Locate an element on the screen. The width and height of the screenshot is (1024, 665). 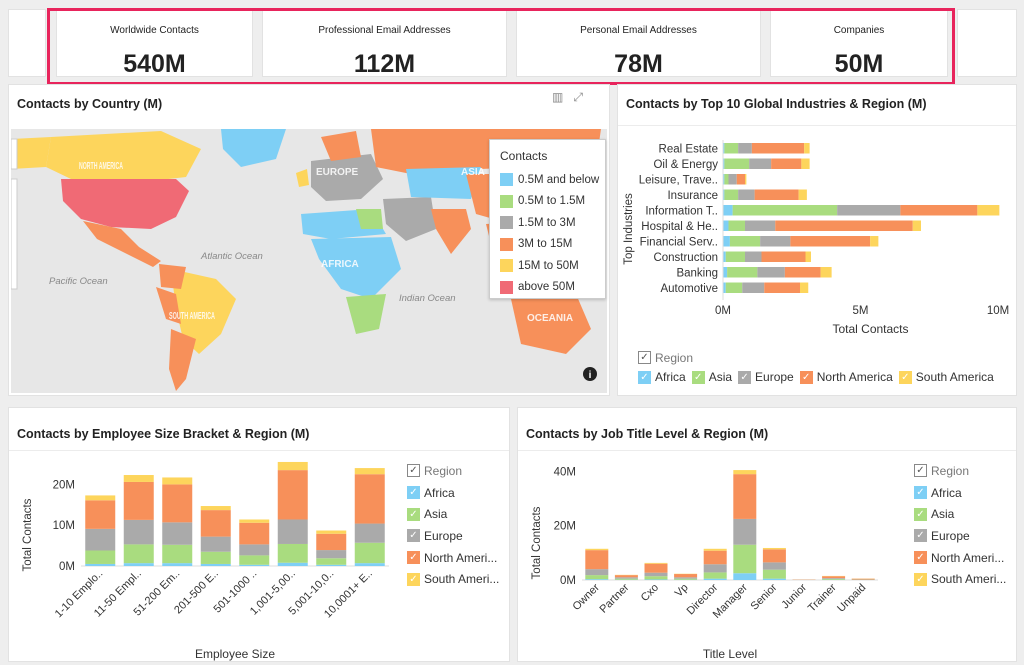
legend-item-north-america: ✓ North America is located at coordinates (846, 377).